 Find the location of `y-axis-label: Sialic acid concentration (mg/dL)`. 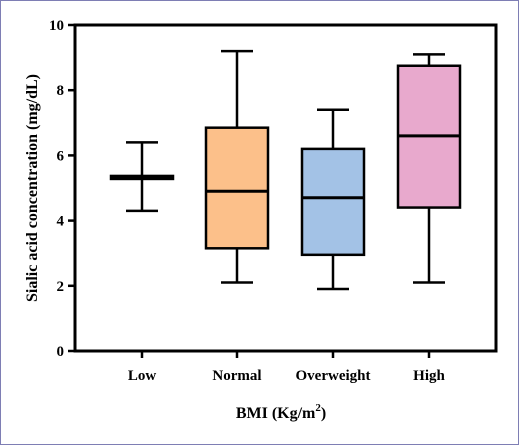

y-axis-label: Sialic acid concentration (mg/dL) is located at coordinates (32, 188).